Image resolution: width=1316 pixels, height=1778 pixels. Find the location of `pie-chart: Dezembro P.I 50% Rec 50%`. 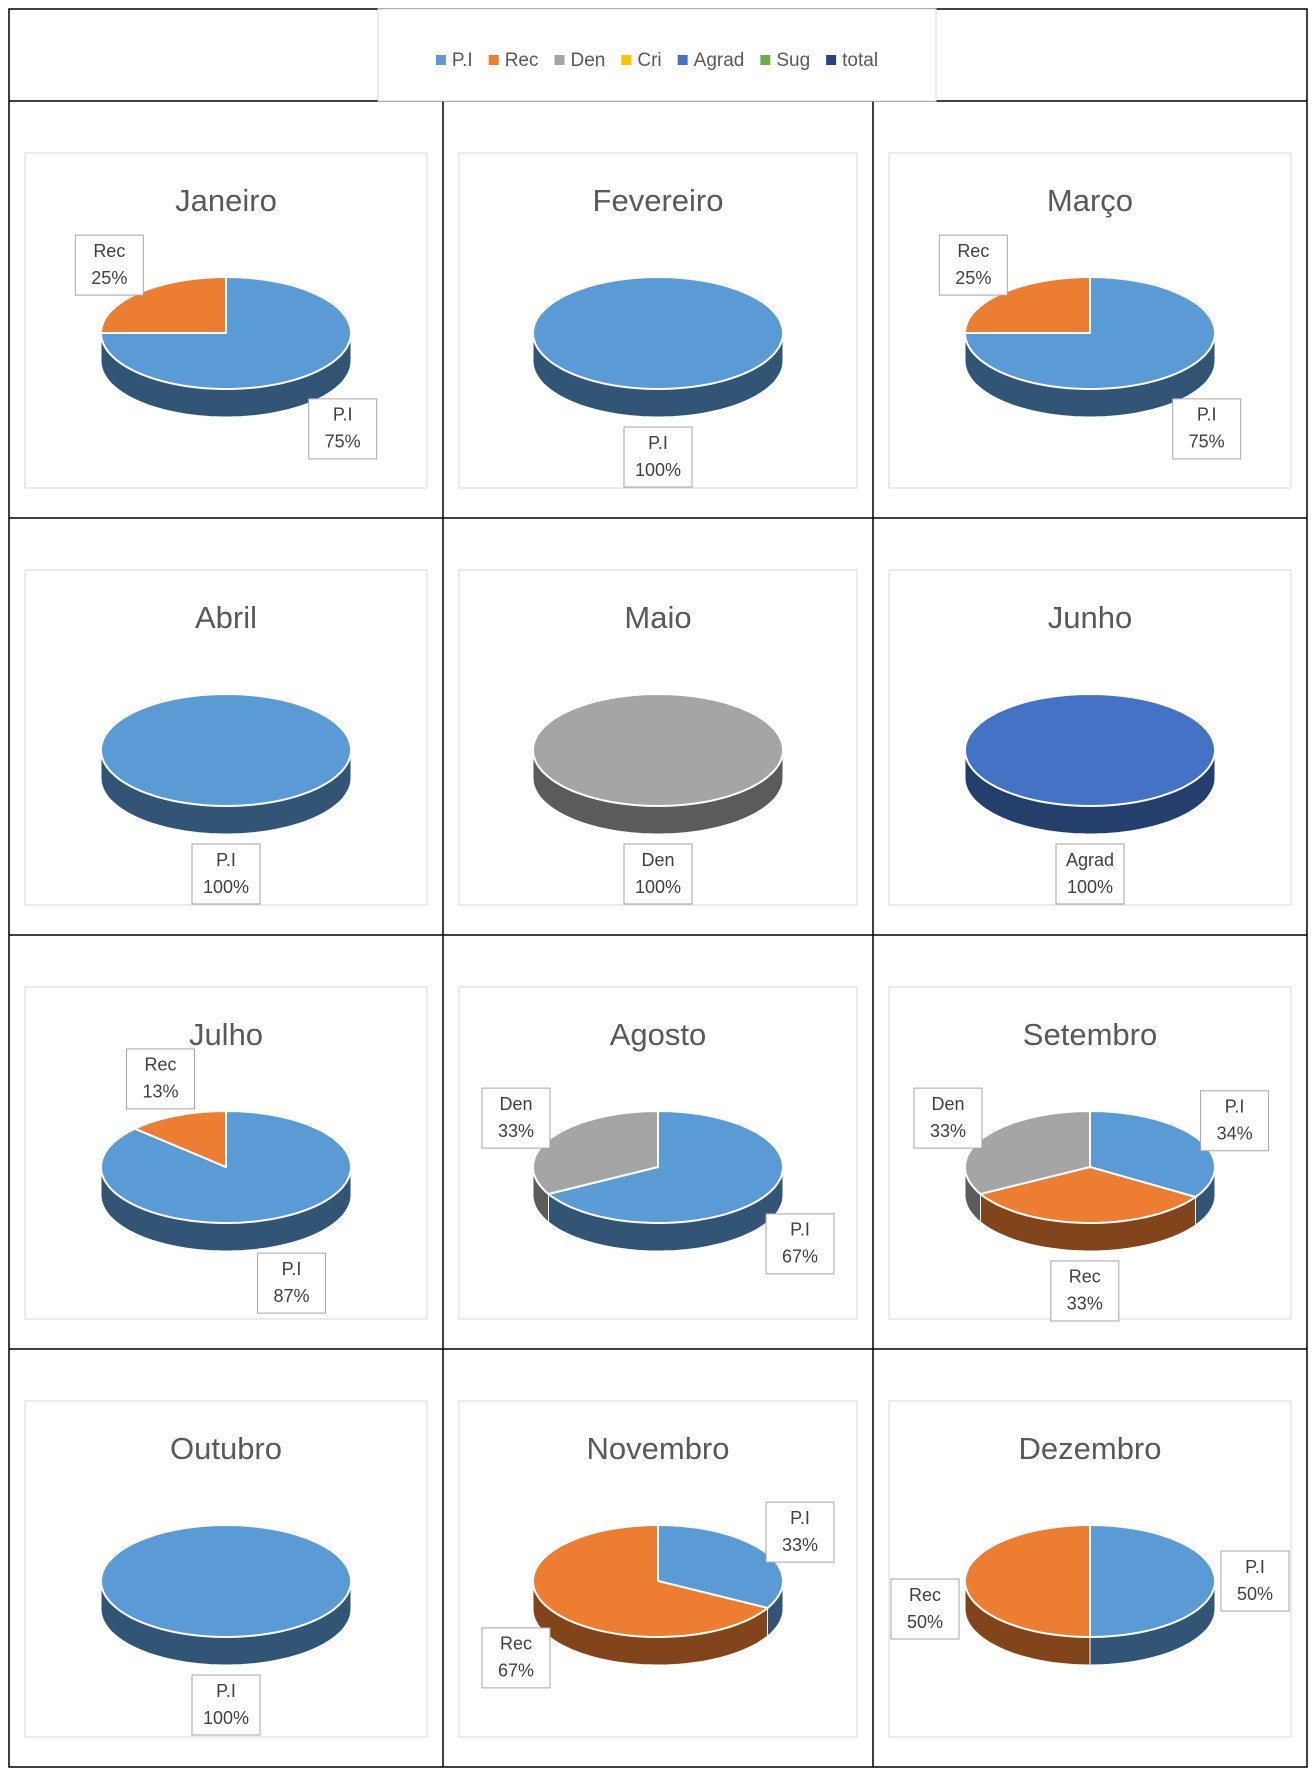

pie-chart: Dezembro P.I 50% Rec 50% is located at coordinates (1090, 1569).